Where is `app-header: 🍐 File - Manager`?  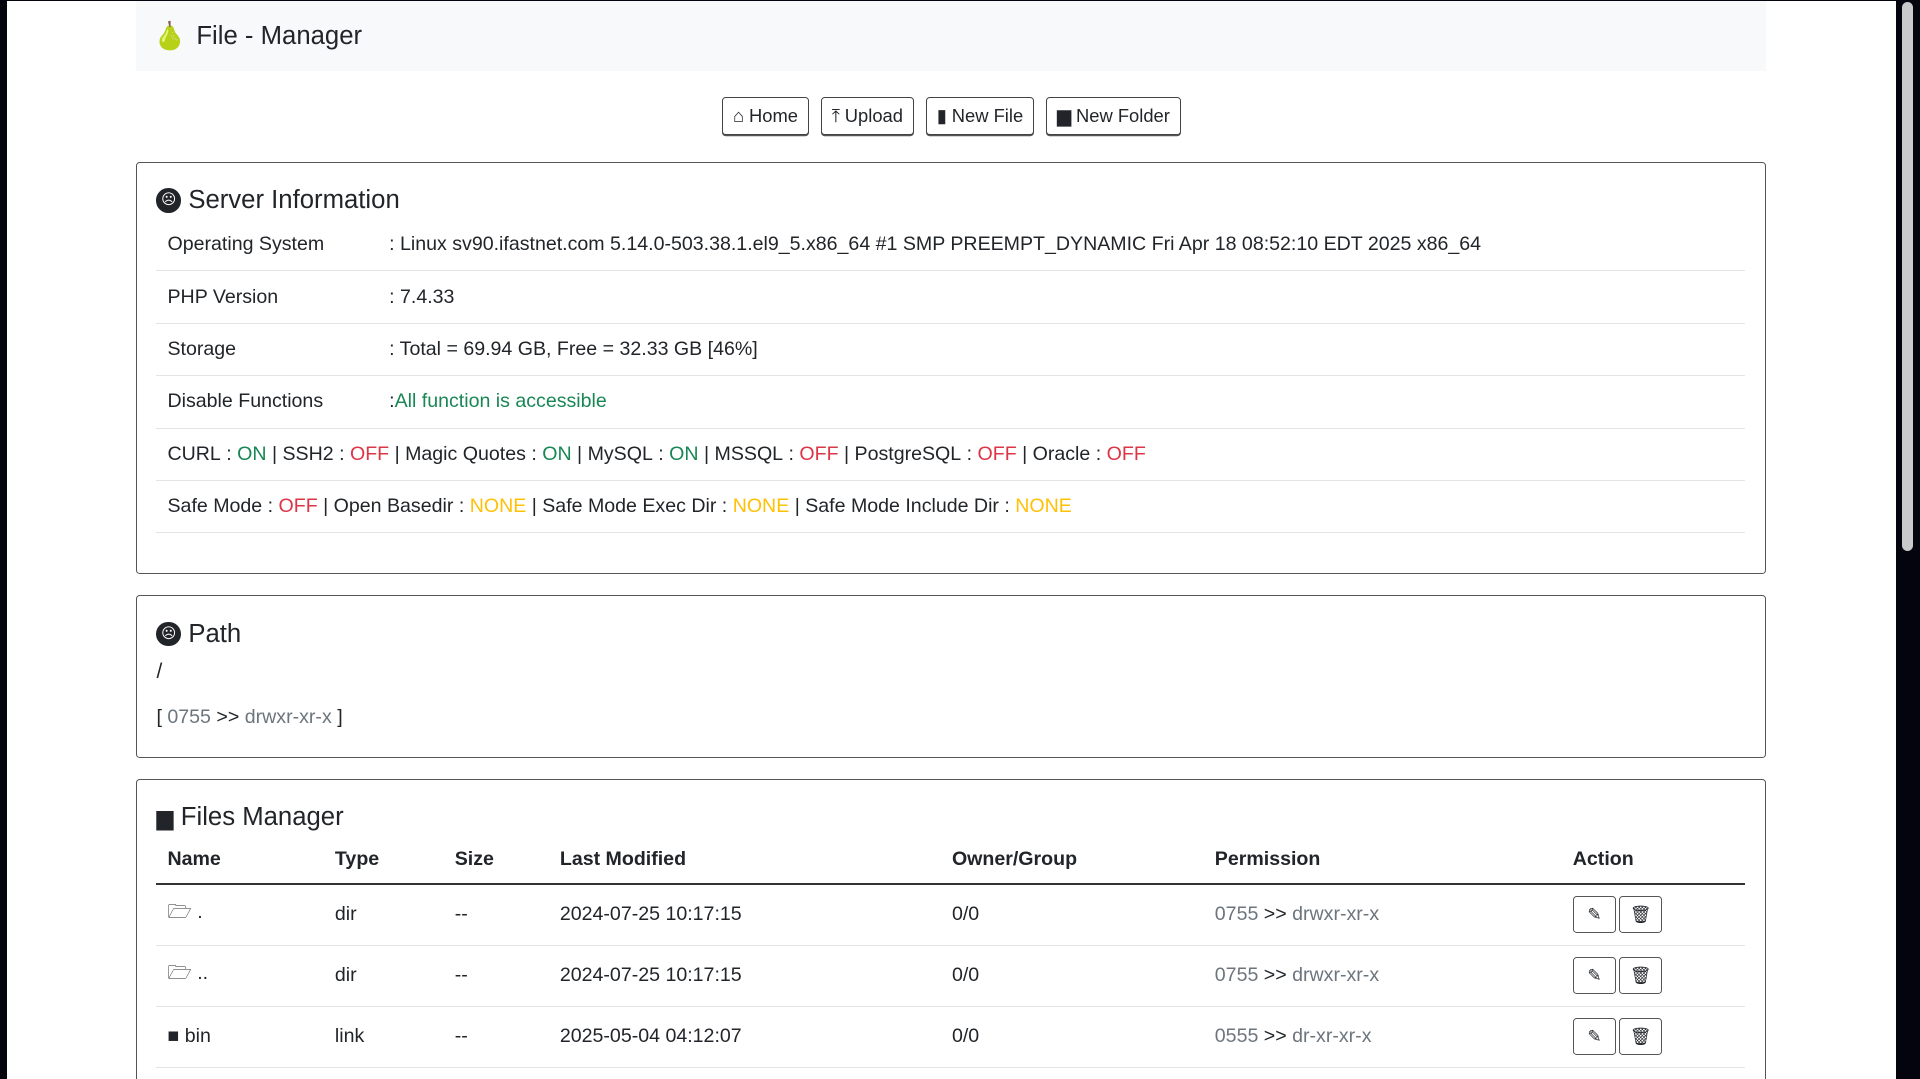
app-header: 🍐 File - Manager is located at coordinates (950, 36).